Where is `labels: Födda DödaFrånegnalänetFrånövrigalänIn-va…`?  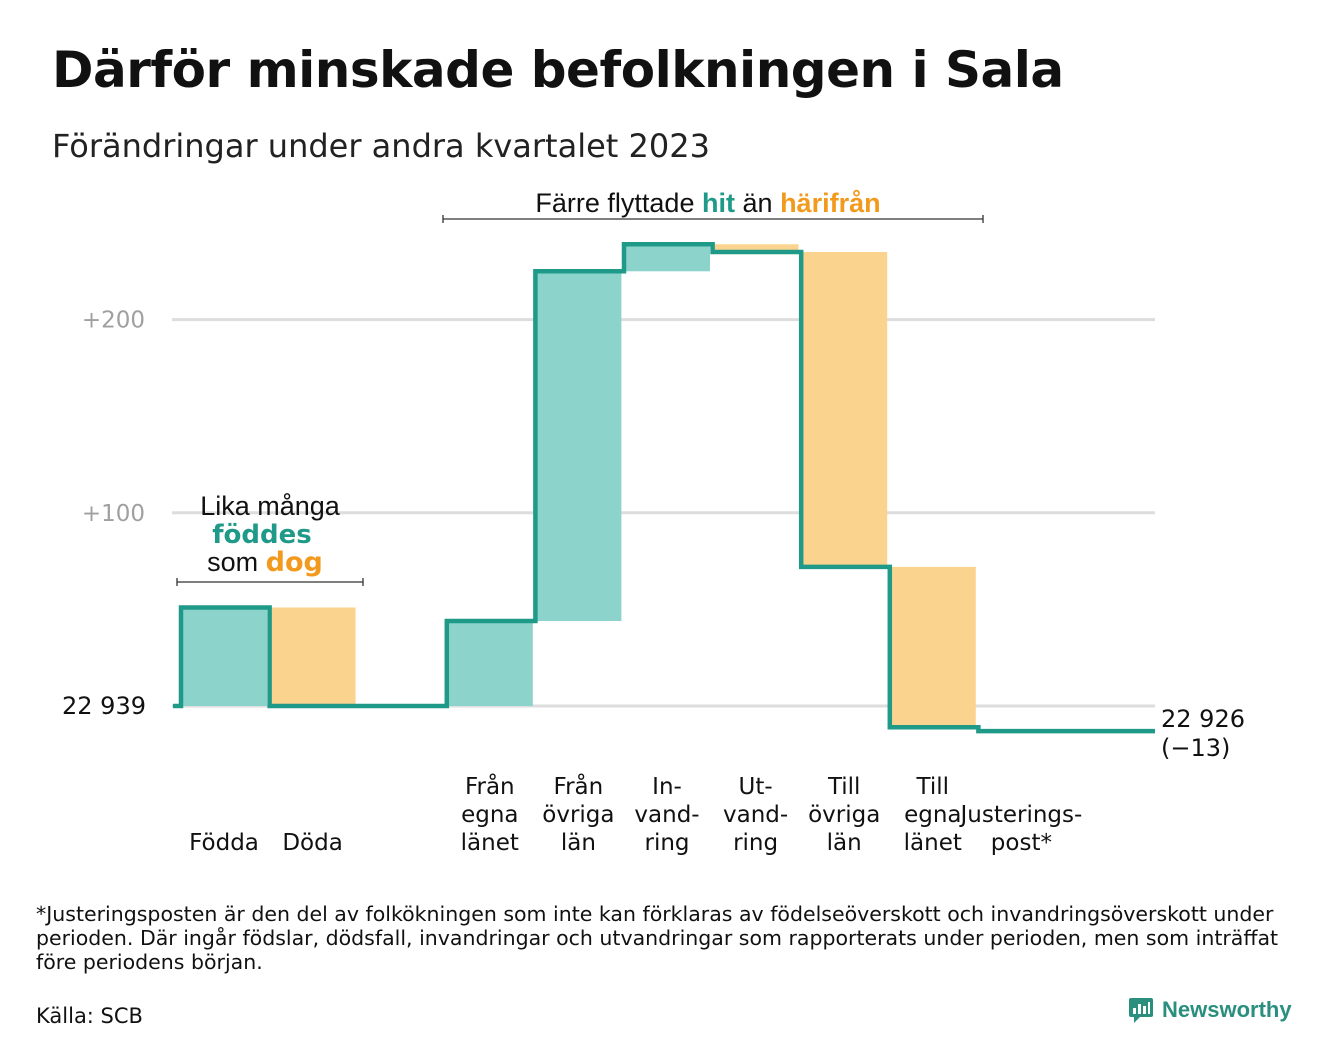
labels: Födda DödaFrånegnalänetFrånövrigalänIn-va… is located at coordinates (635, 814).